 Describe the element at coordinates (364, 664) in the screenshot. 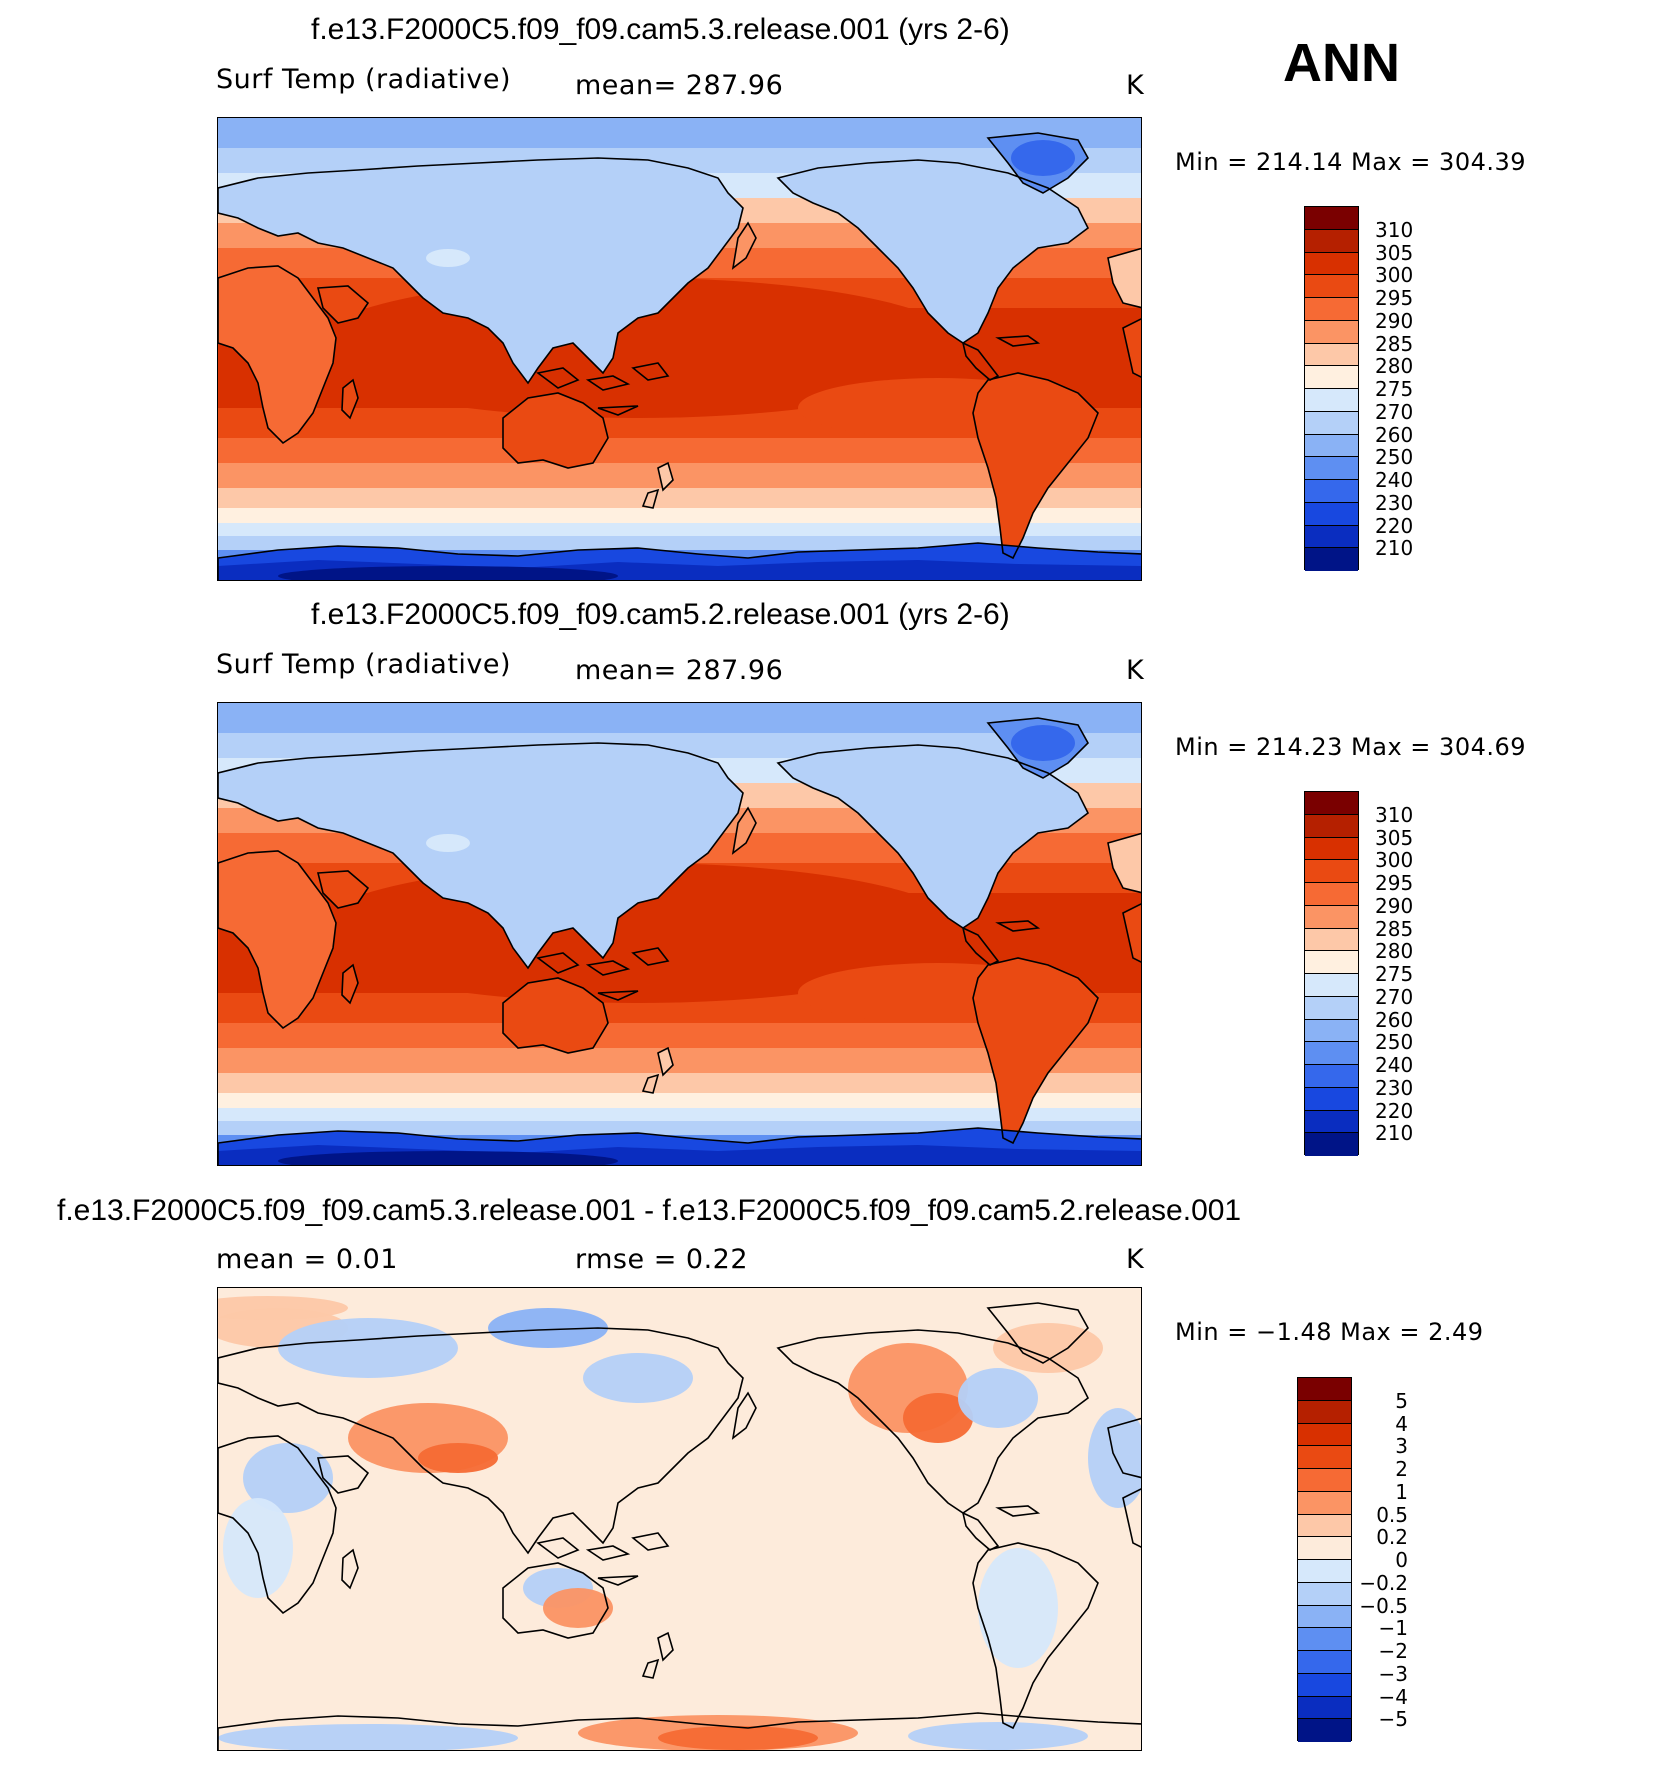

I see `field-label-middle: Surf Temp (radiative)` at that location.